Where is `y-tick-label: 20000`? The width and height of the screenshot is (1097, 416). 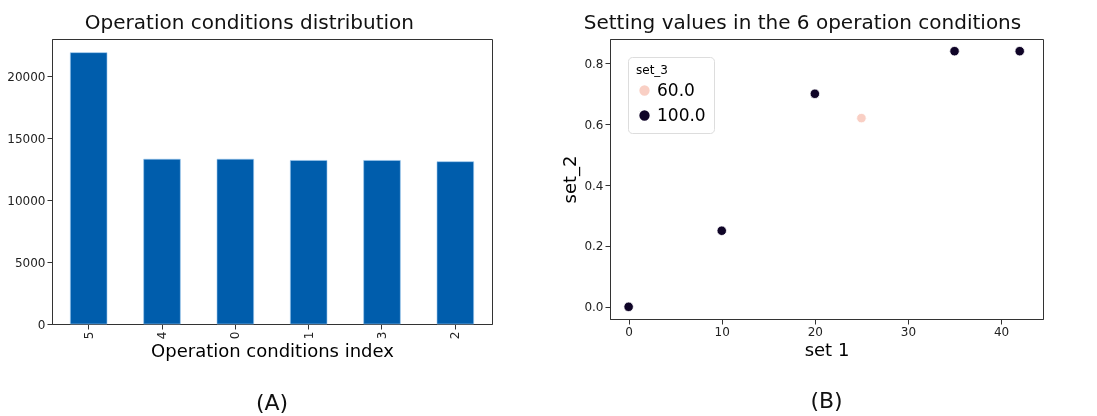
y-tick-label: 20000 is located at coordinates (26, 76).